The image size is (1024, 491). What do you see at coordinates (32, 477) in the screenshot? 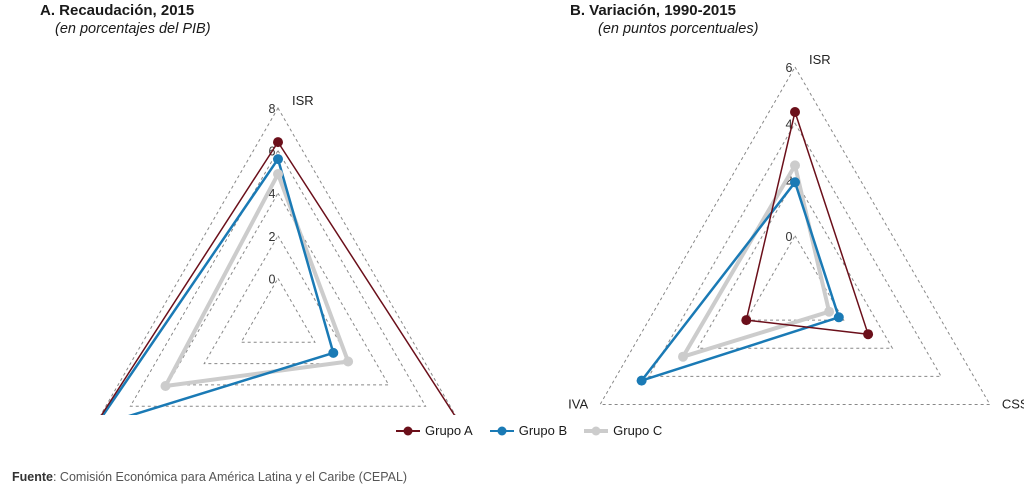
I see `source-label: Fuente` at bounding box center [32, 477].